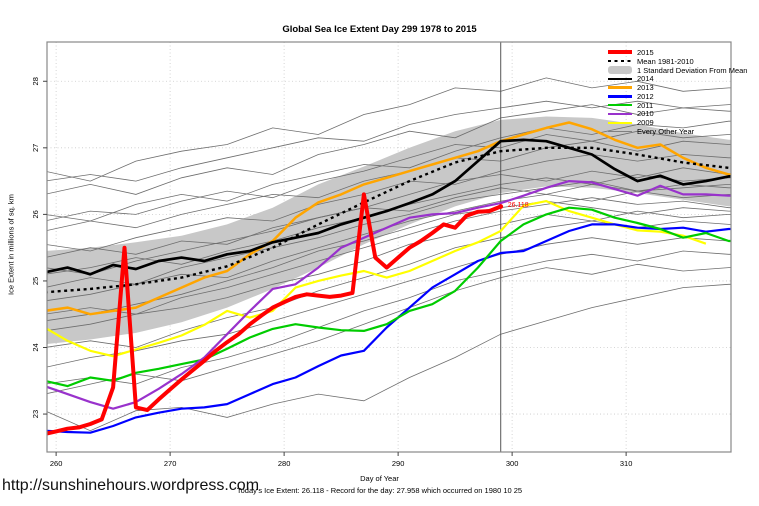  What do you see at coordinates (518, 206) in the screenshot?
I see `today-extent-annotation: 26.118` at bounding box center [518, 206].